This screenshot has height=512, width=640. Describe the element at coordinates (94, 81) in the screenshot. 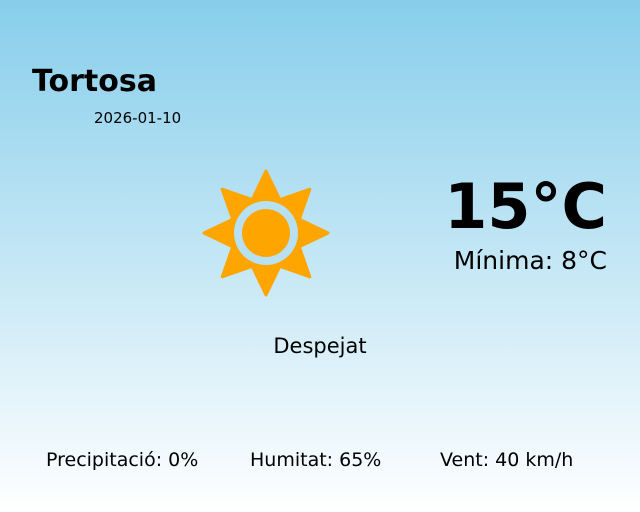

I see `city-name: Tortosa` at that location.